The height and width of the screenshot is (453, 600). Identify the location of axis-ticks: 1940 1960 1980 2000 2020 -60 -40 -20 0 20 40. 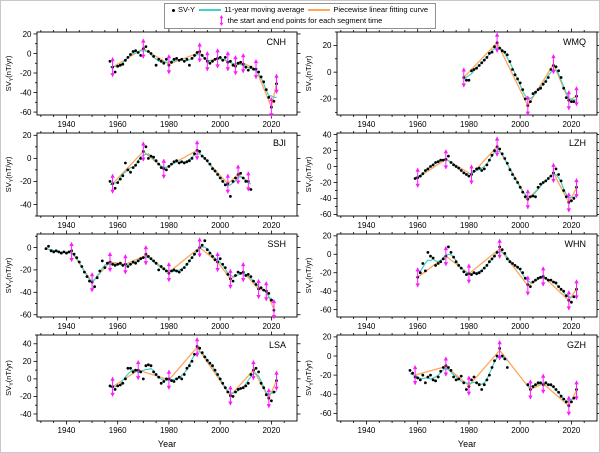
(459, 179).